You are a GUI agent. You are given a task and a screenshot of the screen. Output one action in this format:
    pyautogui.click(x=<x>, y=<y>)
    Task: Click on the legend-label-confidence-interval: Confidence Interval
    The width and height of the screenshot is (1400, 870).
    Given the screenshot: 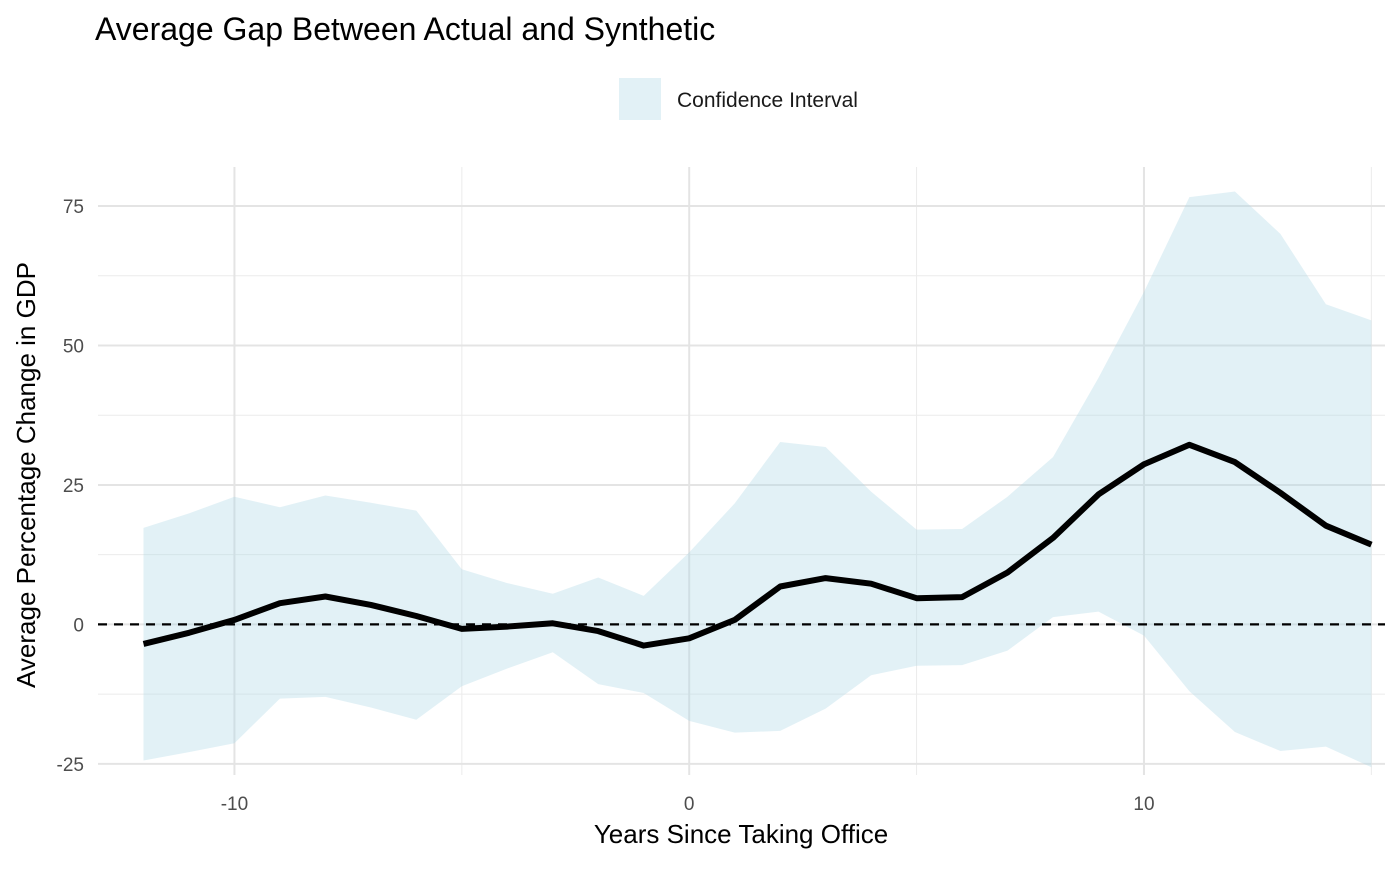 What is the action you would take?
    pyautogui.click(x=767, y=100)
    